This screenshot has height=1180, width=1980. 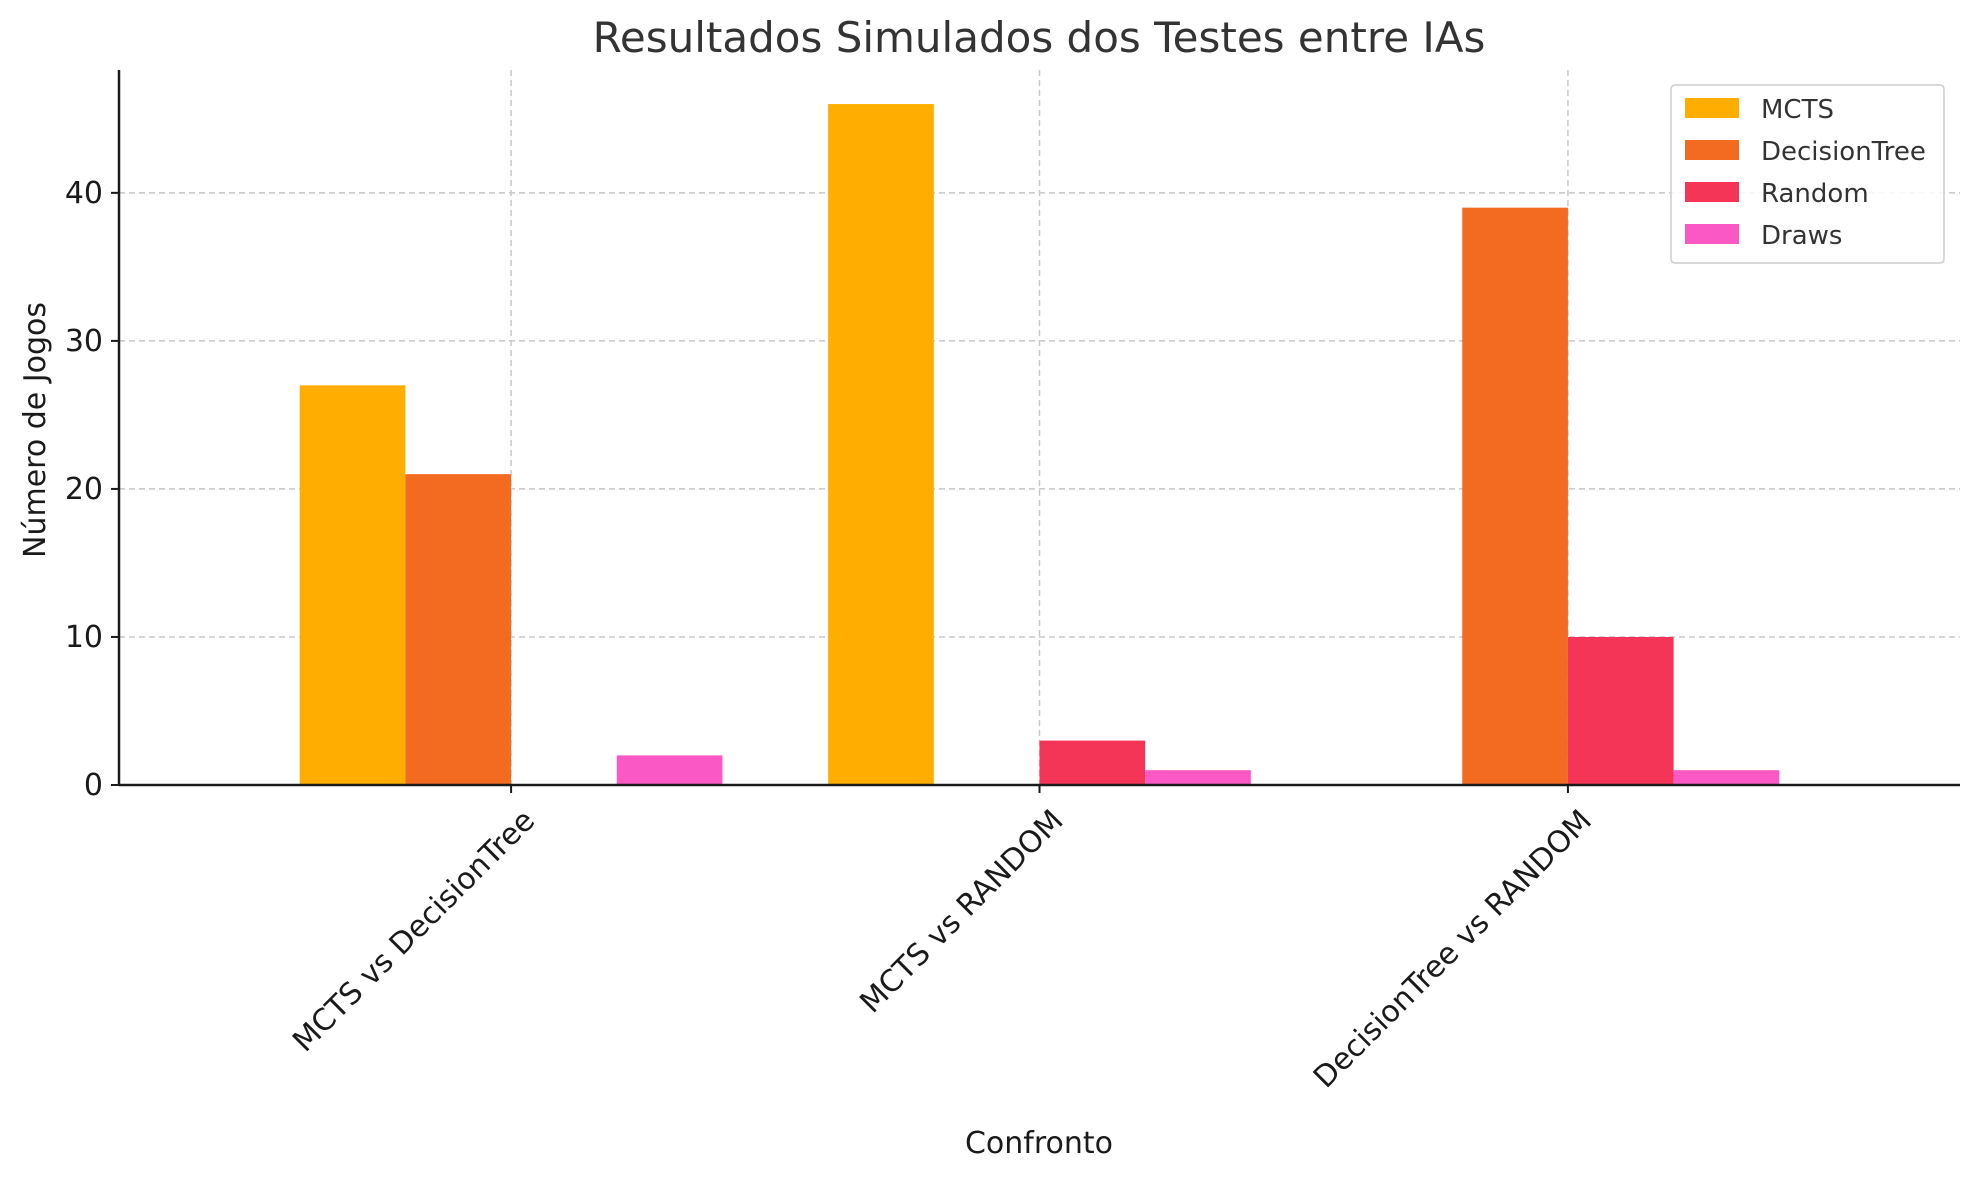 I want to click on legend-swatch-decisiontree, so click(x=1712, y=150).